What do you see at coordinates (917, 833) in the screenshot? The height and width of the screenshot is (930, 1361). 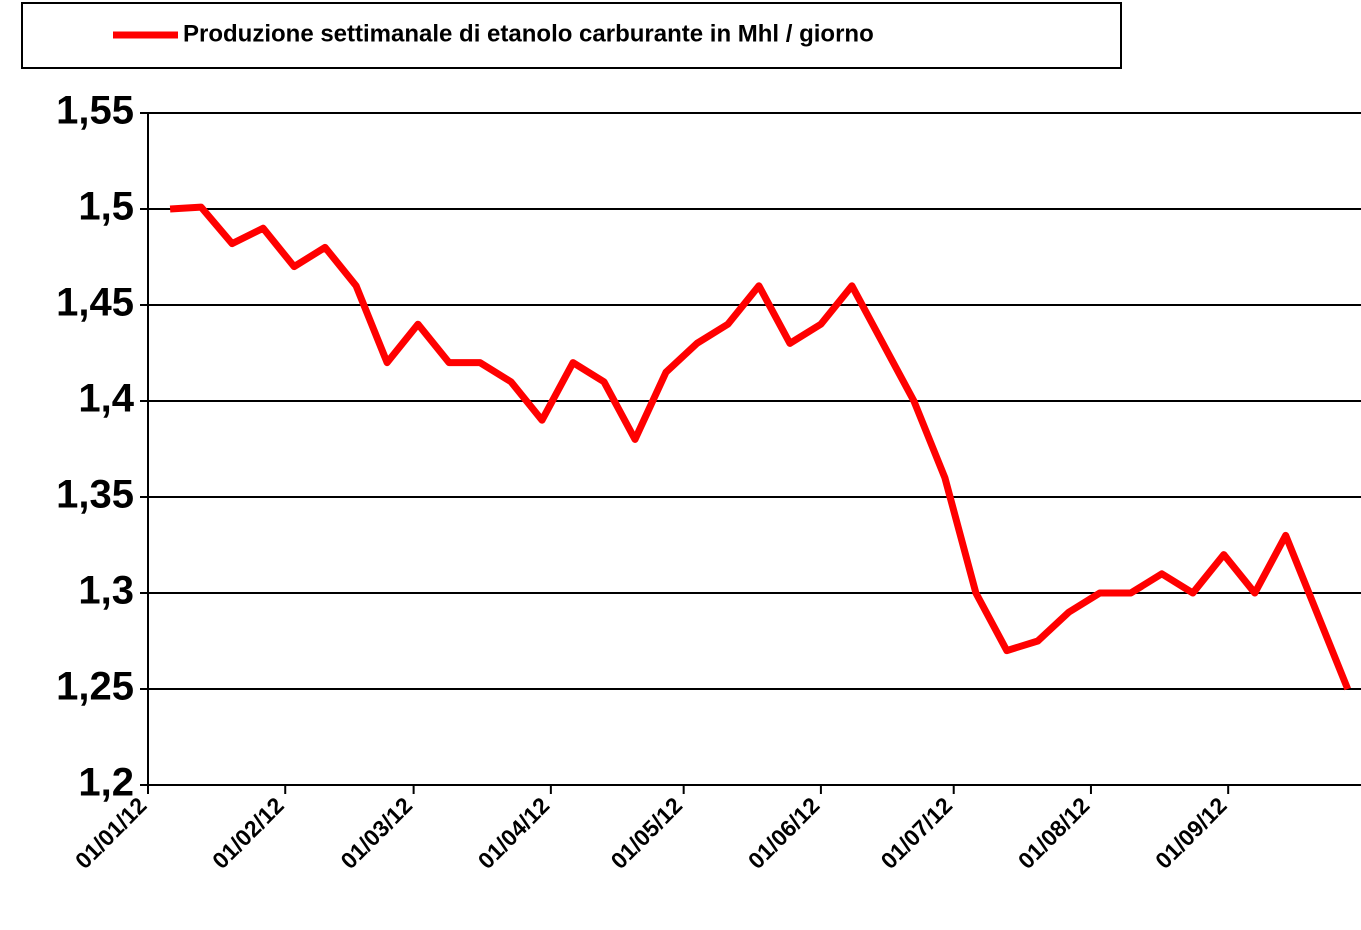 I see `x-tick-label: 01/07/12` at bounding box center [917, 833].